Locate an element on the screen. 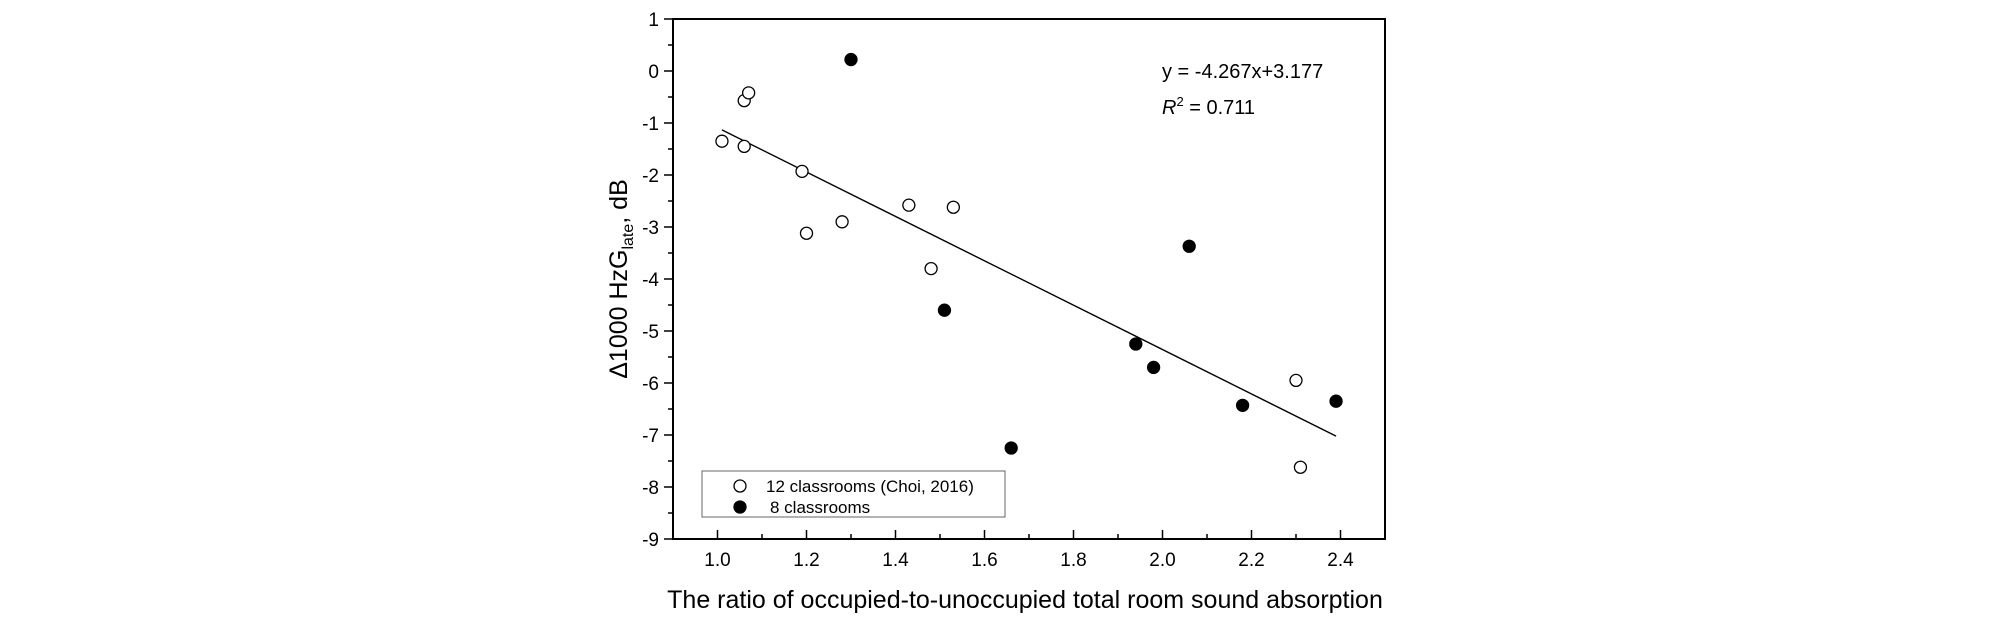  legend-label-series-2: 8 classrooms is located at coordinates (820, 507).